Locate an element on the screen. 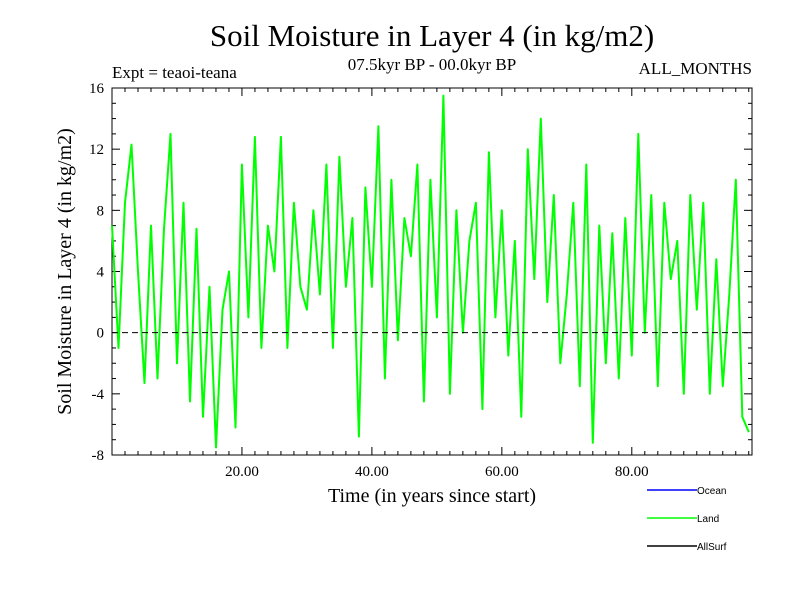 This screenshot has height=600, width=800. legend: Ocean Land AllSurf is located at coordinates (687, 519).